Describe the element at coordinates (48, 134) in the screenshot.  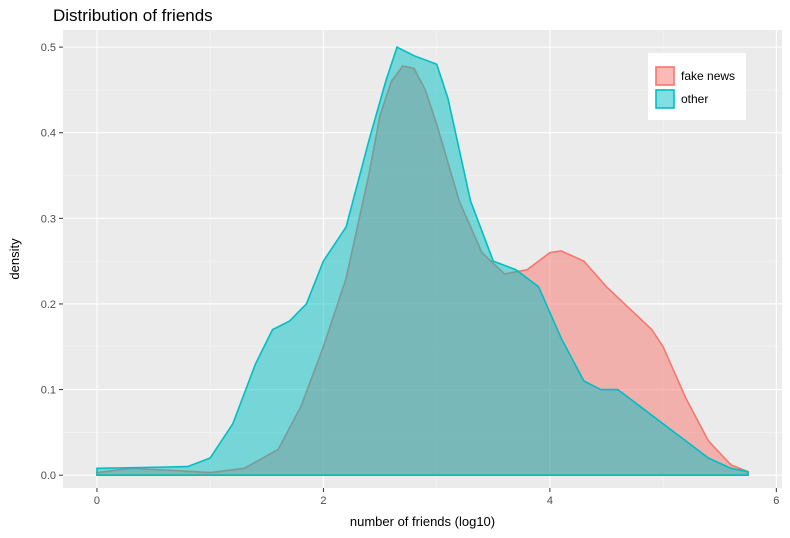
I see `y-tick-label: 0.4` at that location.